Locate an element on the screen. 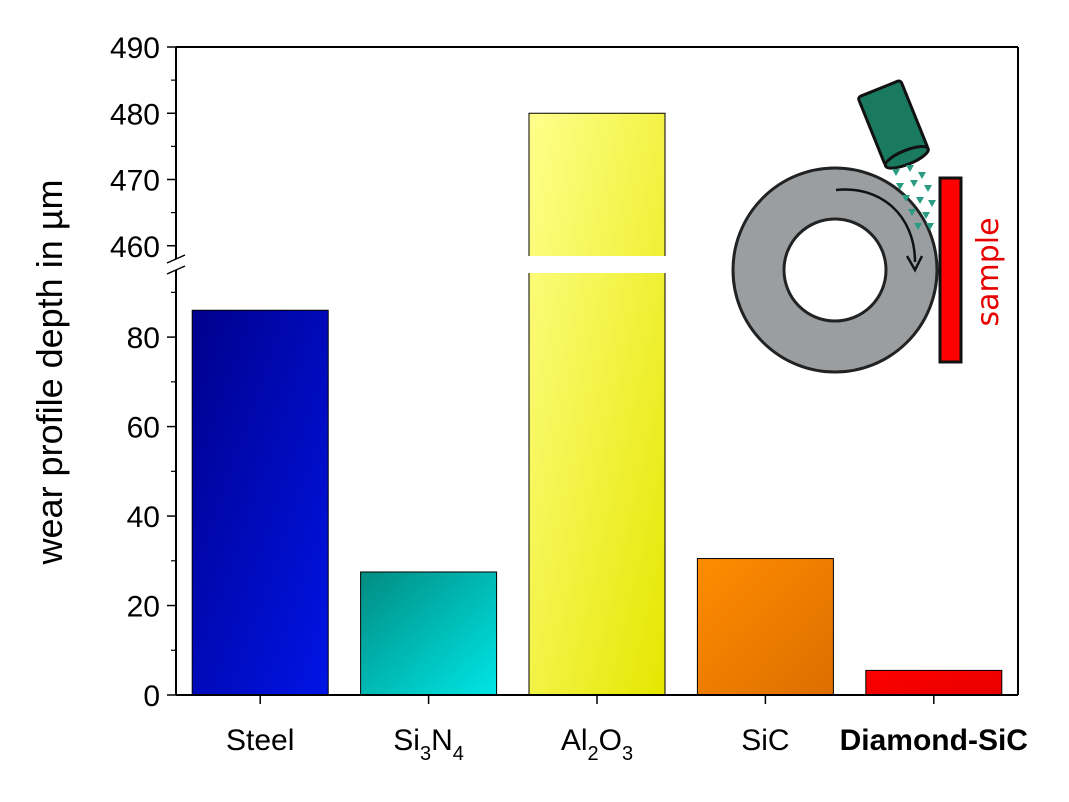 This screenshot has width=1069, height=802. y-tick-label: 490 is located at coordinates (135, 48).